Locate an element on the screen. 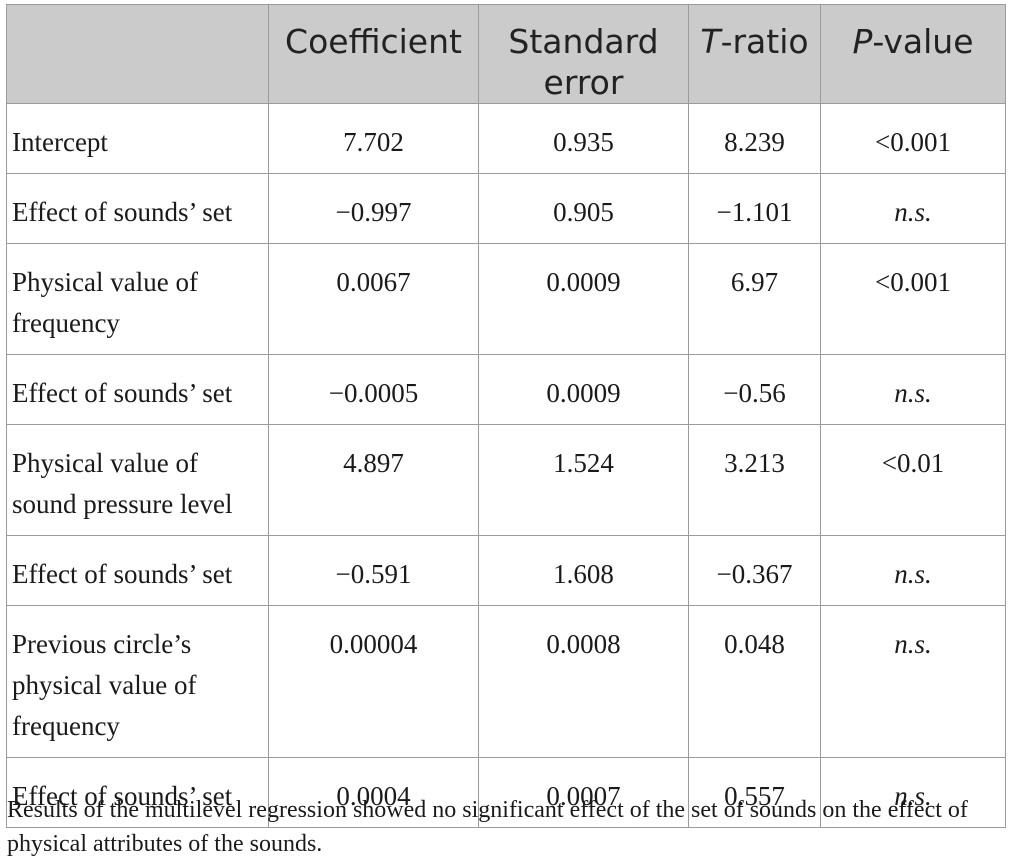 This screenshot has width=1014, height=865. coefficient-cell: −0.997 is located at coordinates (373, 208).